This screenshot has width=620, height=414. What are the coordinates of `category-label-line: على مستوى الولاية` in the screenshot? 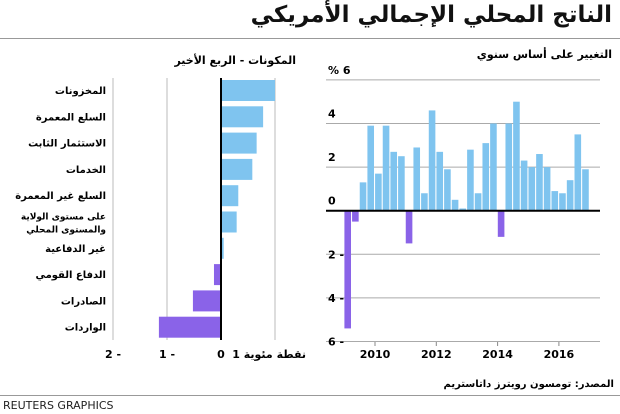 It's located at (63, 218).